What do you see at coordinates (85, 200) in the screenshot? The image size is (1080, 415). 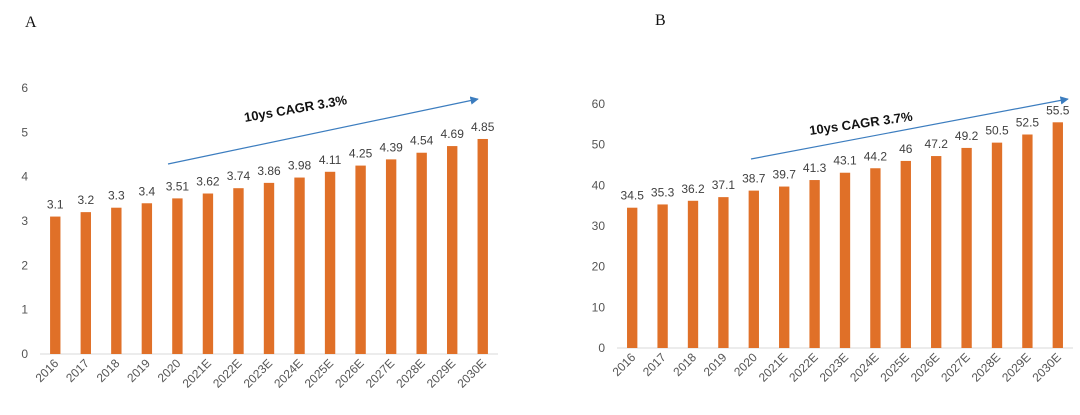 I see `data-label: 3.2` at bounding box center [85, 200].